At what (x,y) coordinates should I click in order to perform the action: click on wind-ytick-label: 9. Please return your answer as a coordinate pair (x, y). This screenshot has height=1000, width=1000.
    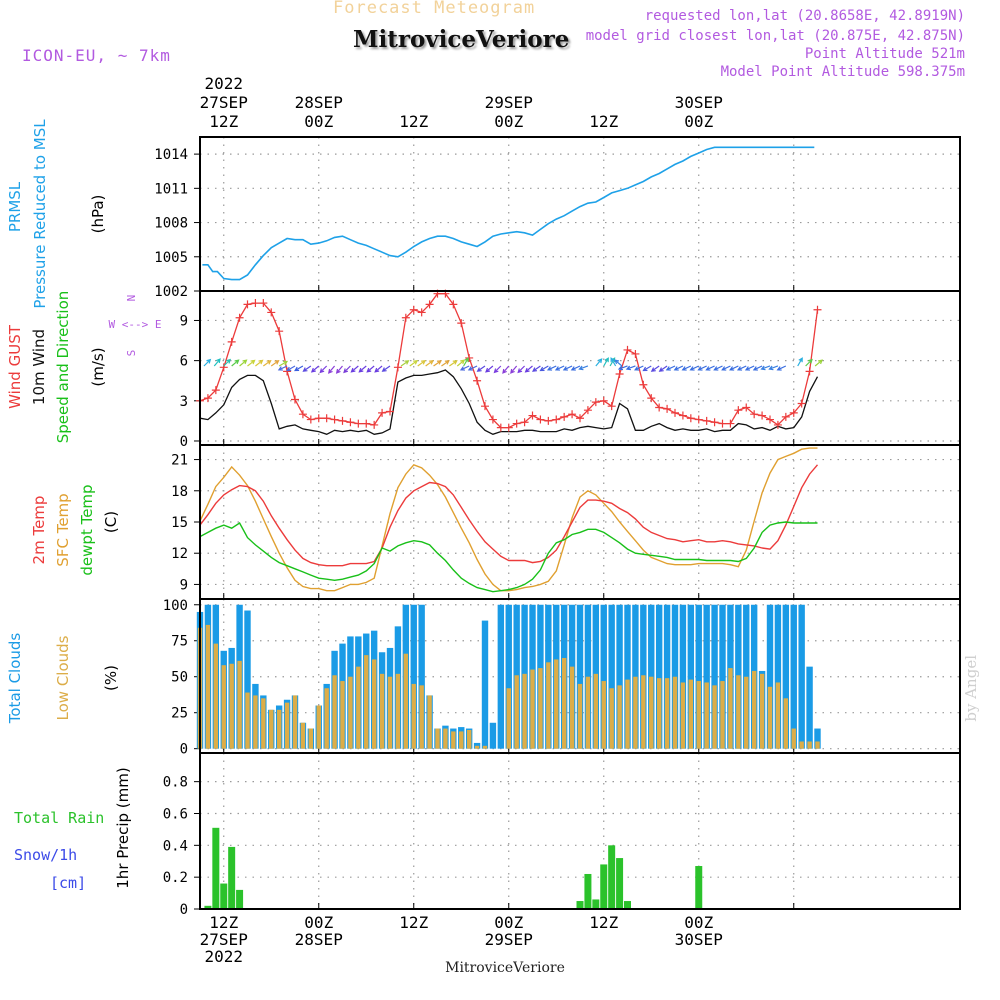
    Looking at the image, I should click on (184, 321).